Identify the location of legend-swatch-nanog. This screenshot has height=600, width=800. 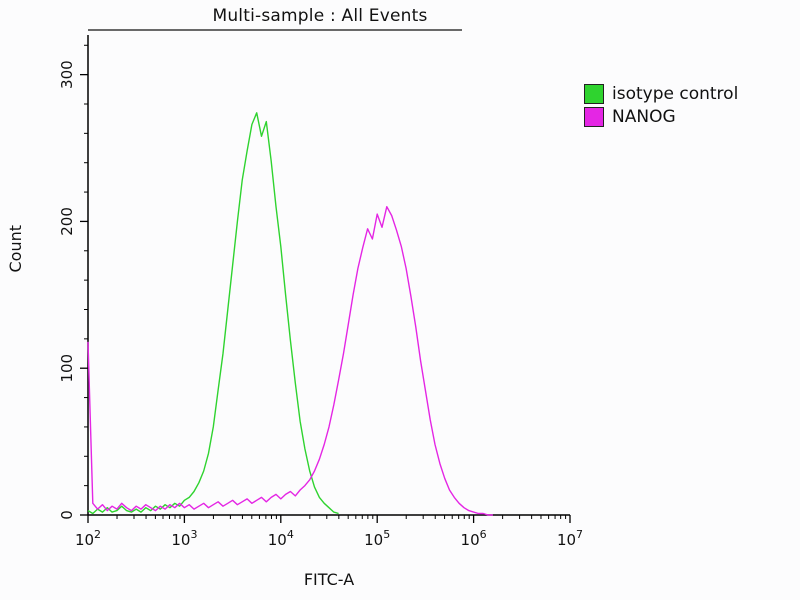
(594, 117).